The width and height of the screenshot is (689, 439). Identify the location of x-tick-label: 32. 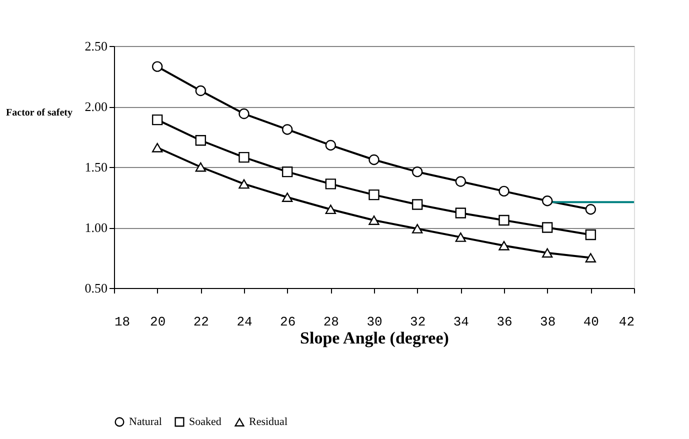
(418, 322).